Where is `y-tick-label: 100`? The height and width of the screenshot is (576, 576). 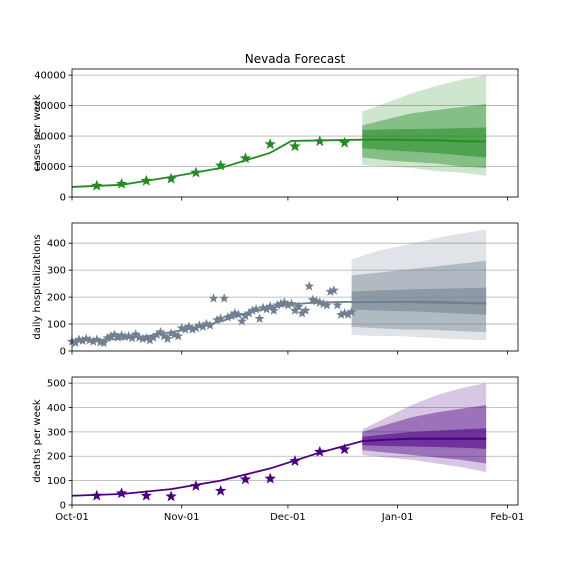
y-tick-label: 100 is located at coordinates (56, 325).